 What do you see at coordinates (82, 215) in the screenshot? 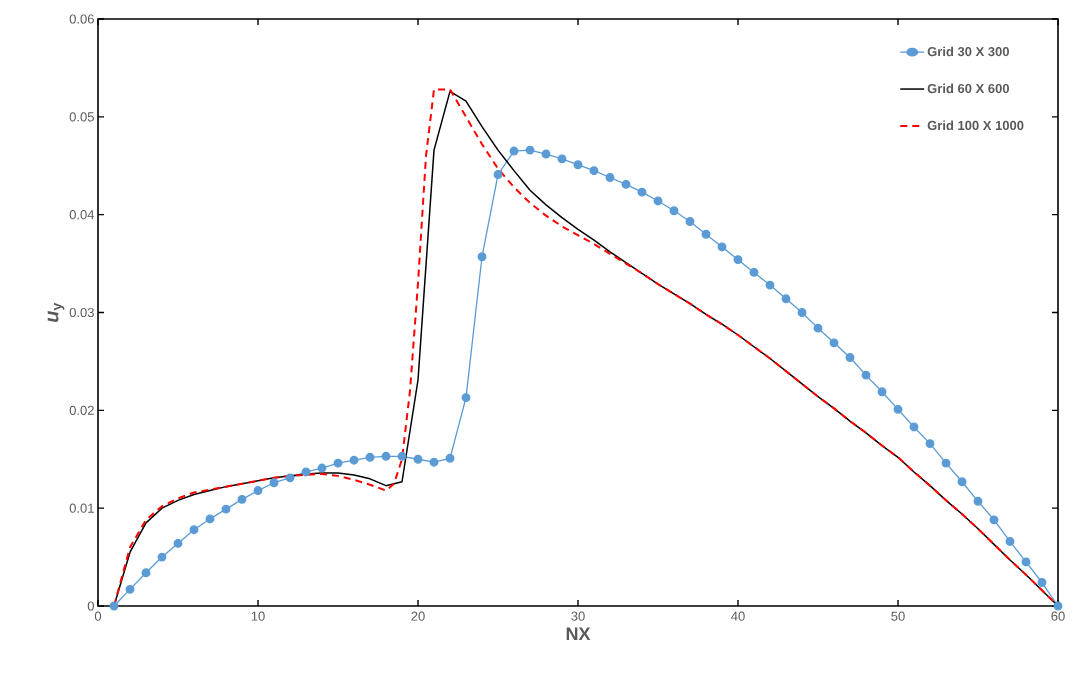
I see `y-tick-label: 0.04` at bounding box center [82, 215].